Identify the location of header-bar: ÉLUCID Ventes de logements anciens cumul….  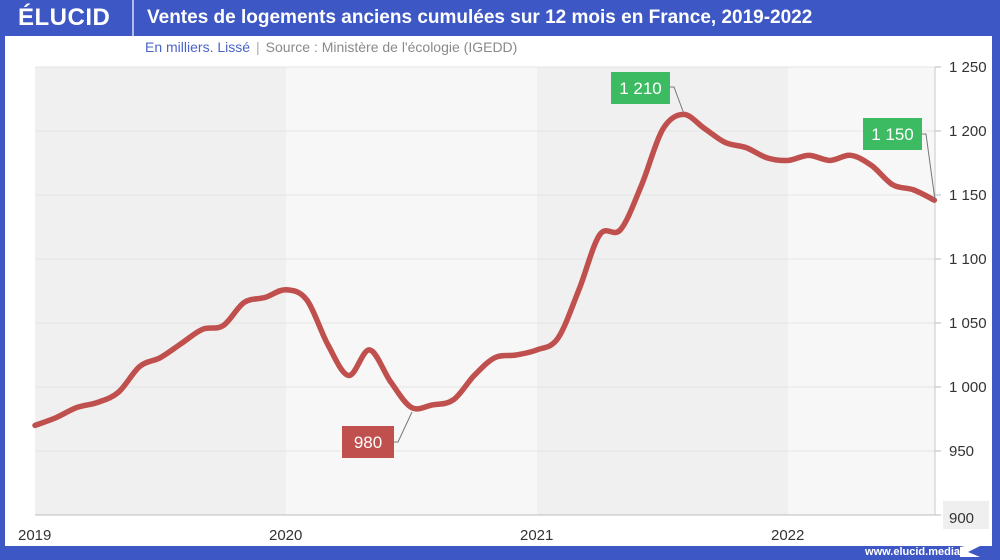
(500, 18).